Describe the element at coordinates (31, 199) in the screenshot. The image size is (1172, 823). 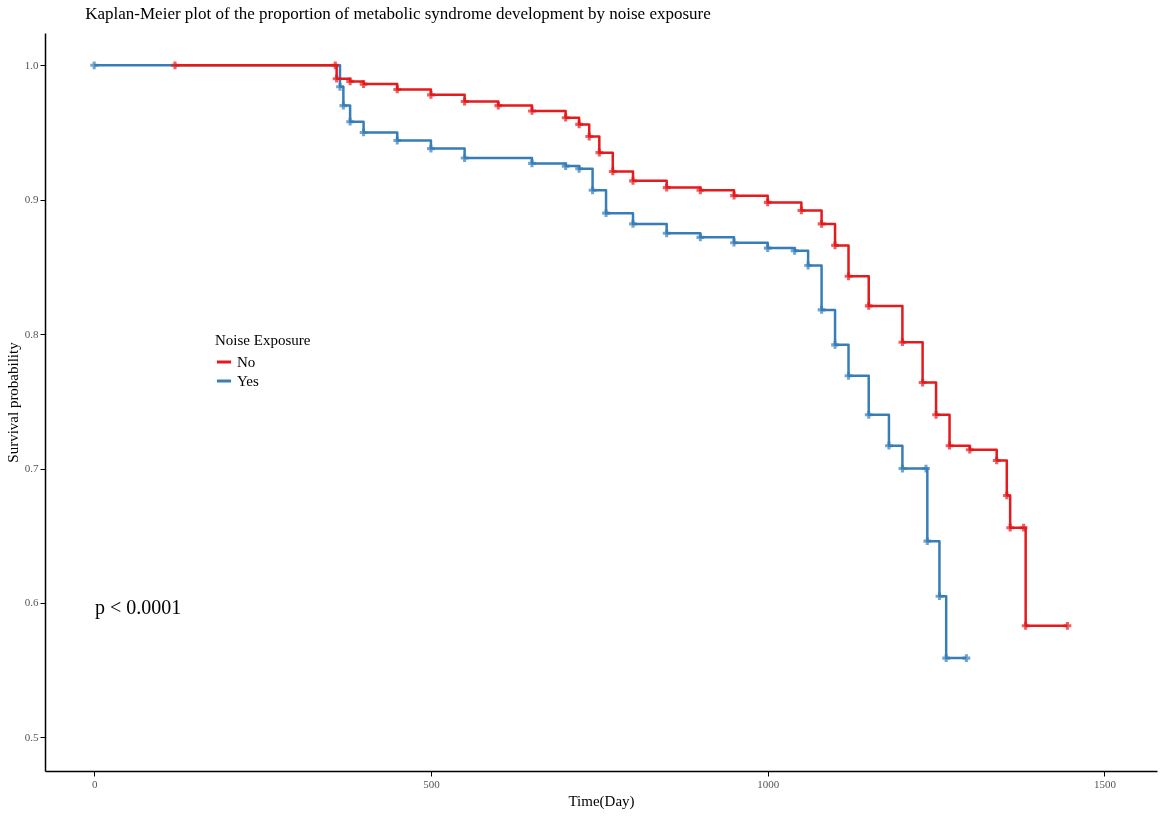
I see `y-tick-label: 0.9` at that location.